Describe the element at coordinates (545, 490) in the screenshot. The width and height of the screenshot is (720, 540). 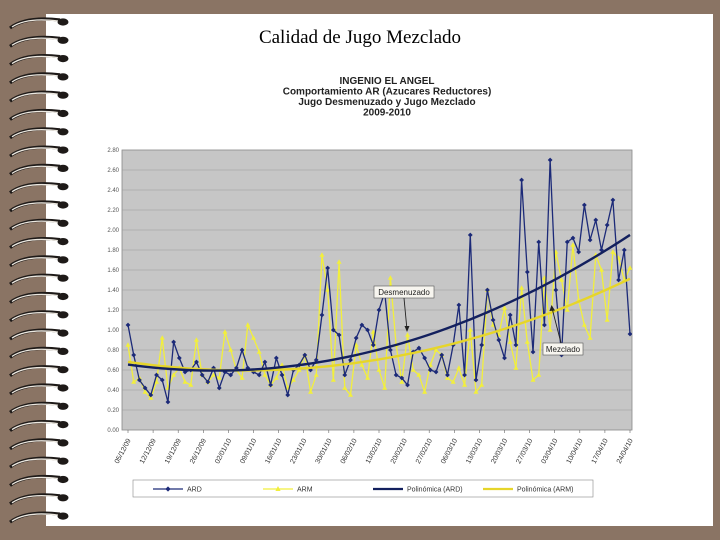
I see `legend-label: Polinómica (ARM)` at that location.